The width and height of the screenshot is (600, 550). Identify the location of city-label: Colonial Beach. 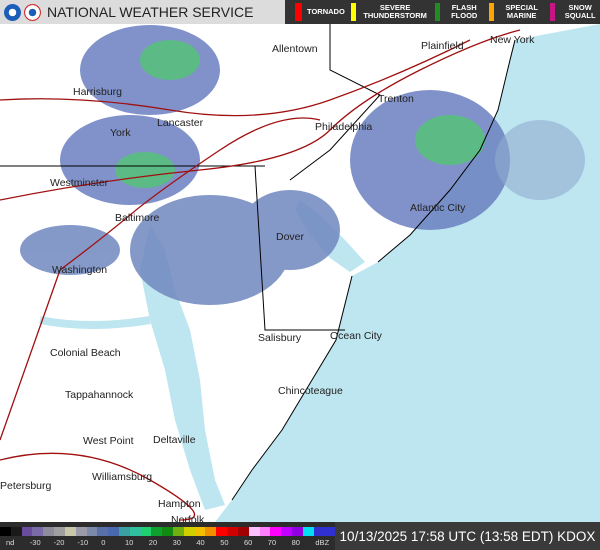
(85, 353).